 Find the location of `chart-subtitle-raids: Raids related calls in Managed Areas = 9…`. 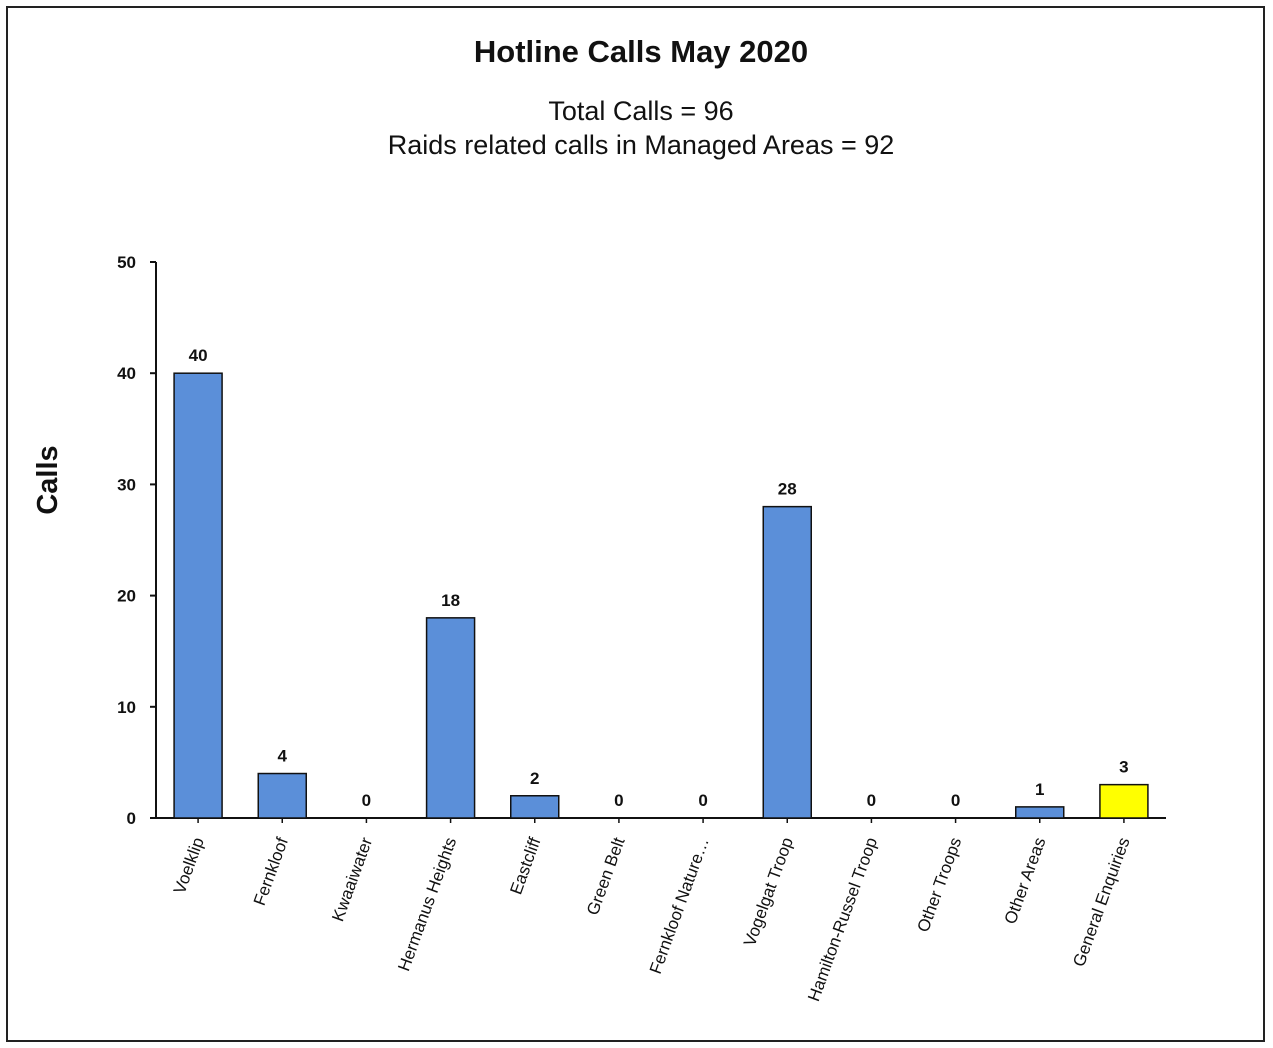

chart-subtitle-raids: Raids related calls in Managed Areas = 9… is located at coordinates (641, 145).